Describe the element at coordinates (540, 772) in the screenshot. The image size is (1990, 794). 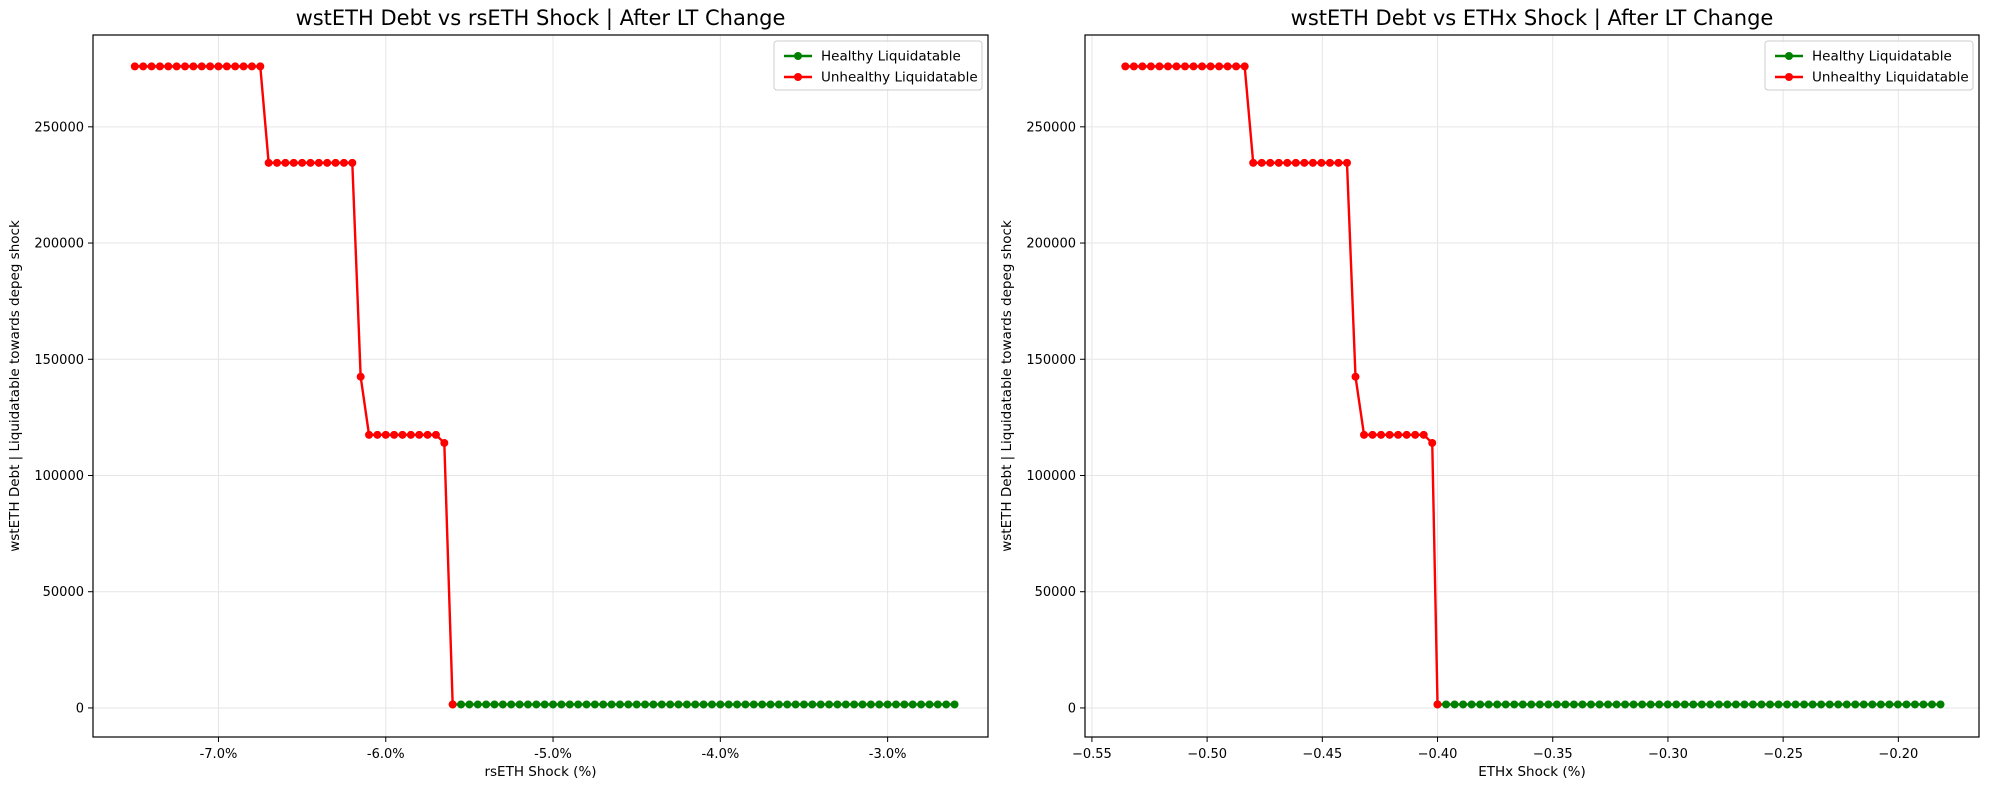
I see `x-axis-label: rsETH Shock (%)` at that location.